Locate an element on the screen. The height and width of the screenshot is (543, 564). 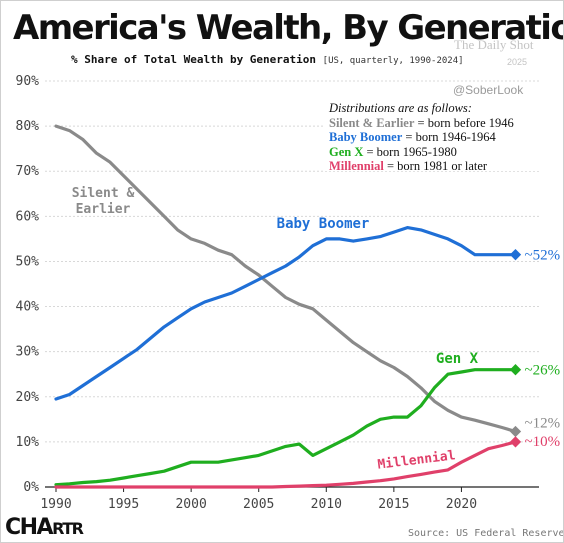
end-label-boomer: ~52% is located at coordinates (542, 256).